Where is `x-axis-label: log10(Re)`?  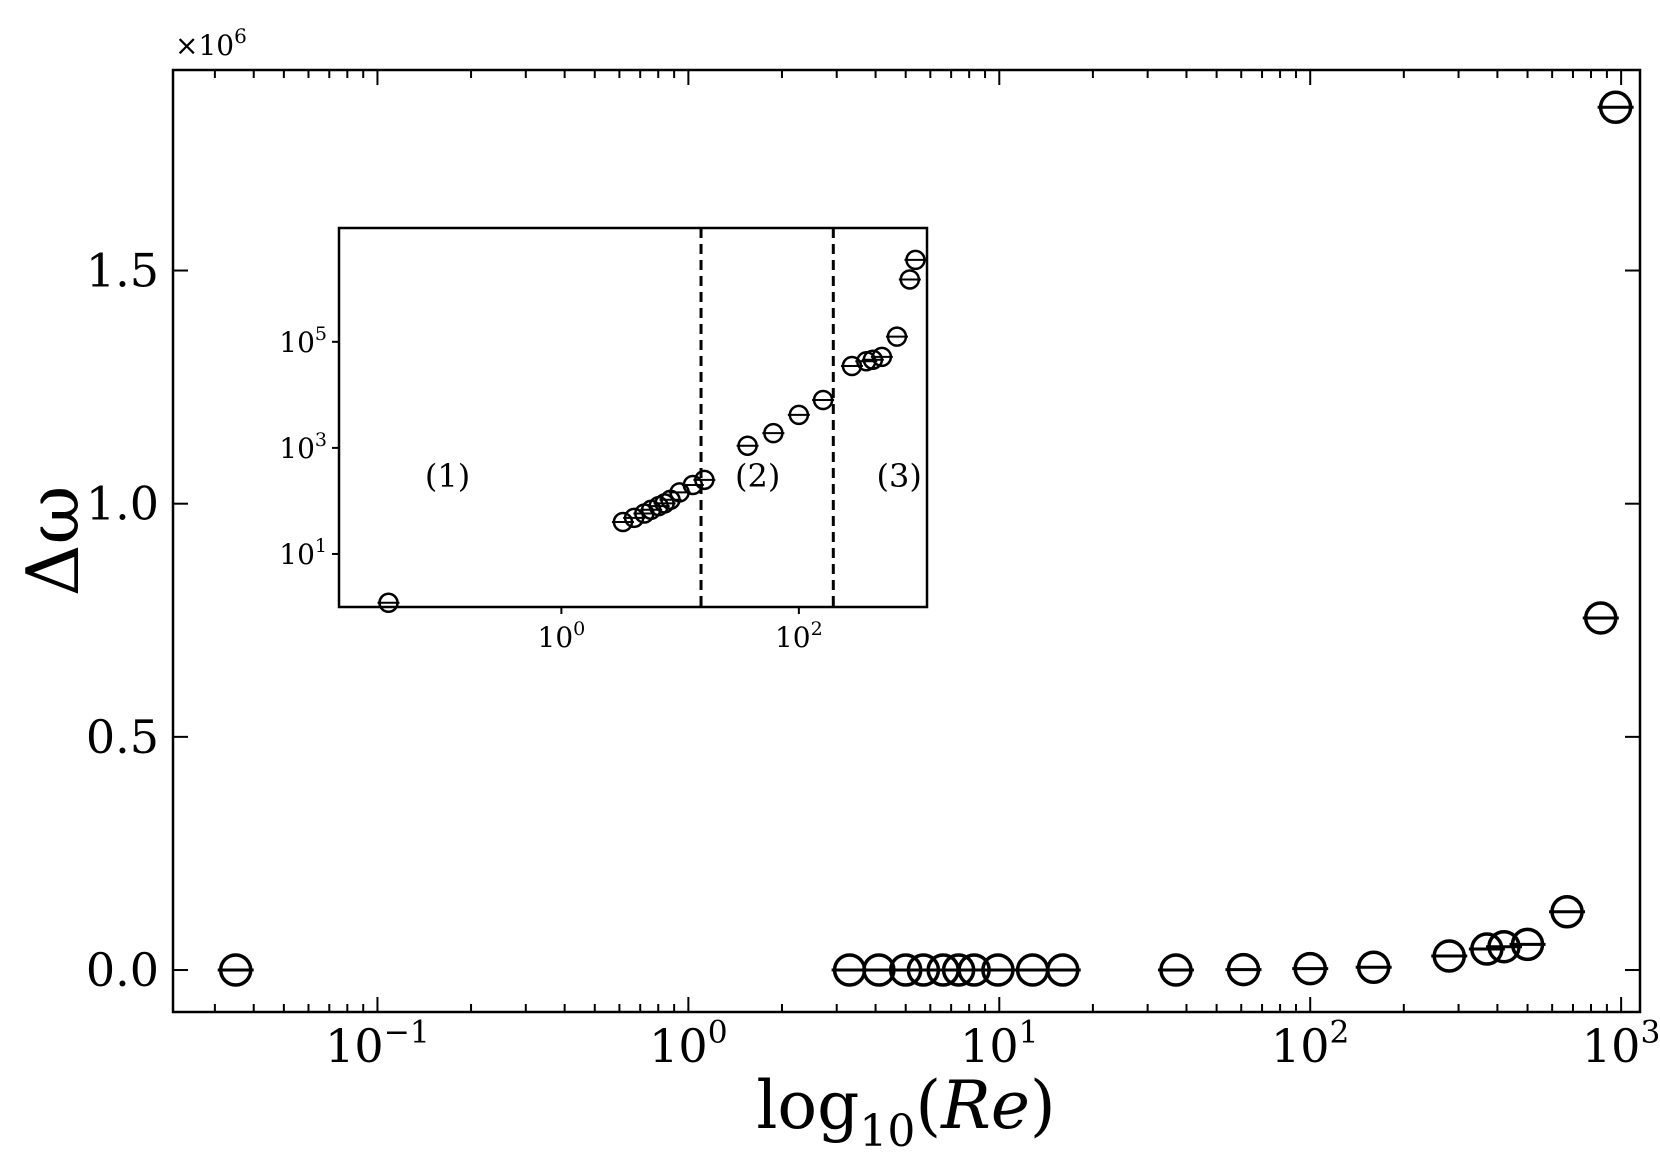 x-axis-label: log10(Re) is located at coordinates (905, 1112).